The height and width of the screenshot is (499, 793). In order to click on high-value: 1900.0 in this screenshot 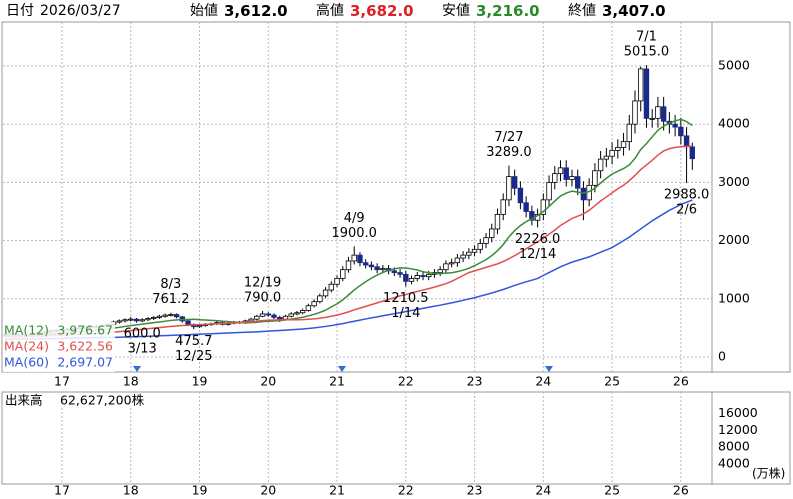, I will do `click(354, 233)`.